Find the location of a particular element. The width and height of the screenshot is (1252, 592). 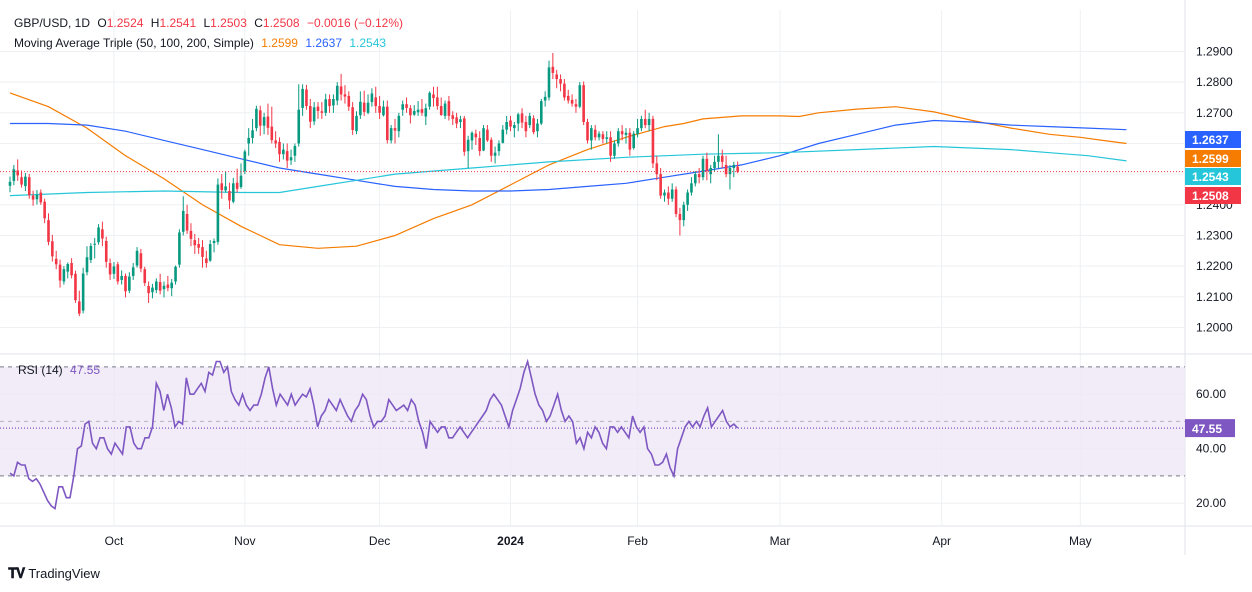

rsi-tick-label: 60.00 is located at coordinates (1211, 394).